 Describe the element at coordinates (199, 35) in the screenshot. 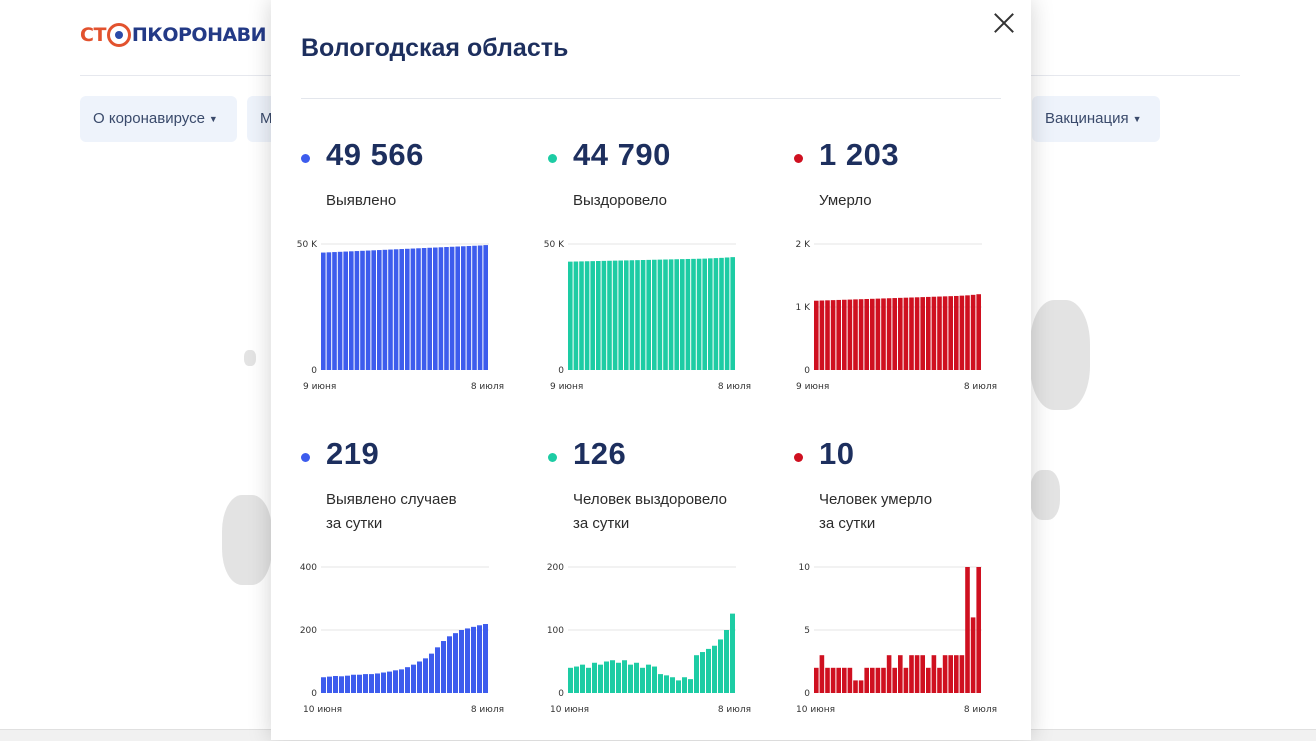

I see `logo-text-part2: ПКОРОНАВИ` at that location.